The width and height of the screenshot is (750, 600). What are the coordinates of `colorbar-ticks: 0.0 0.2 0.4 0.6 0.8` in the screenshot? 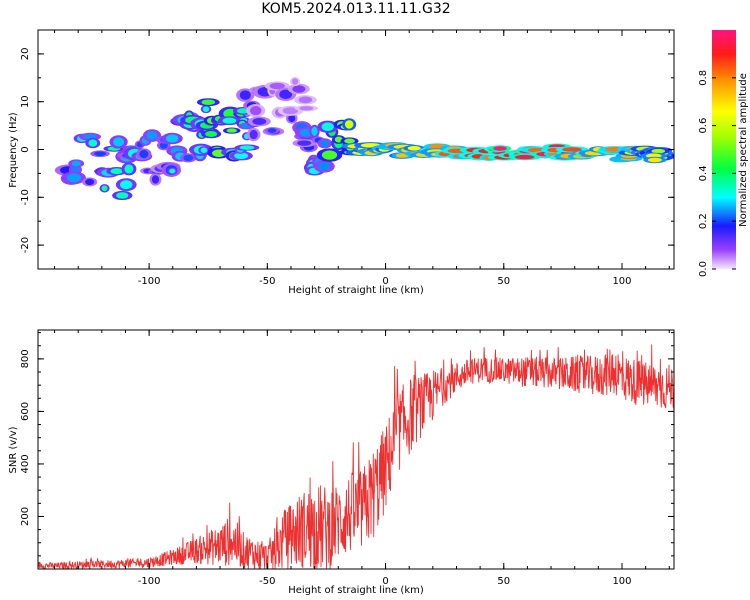 It's located at (717, 173).